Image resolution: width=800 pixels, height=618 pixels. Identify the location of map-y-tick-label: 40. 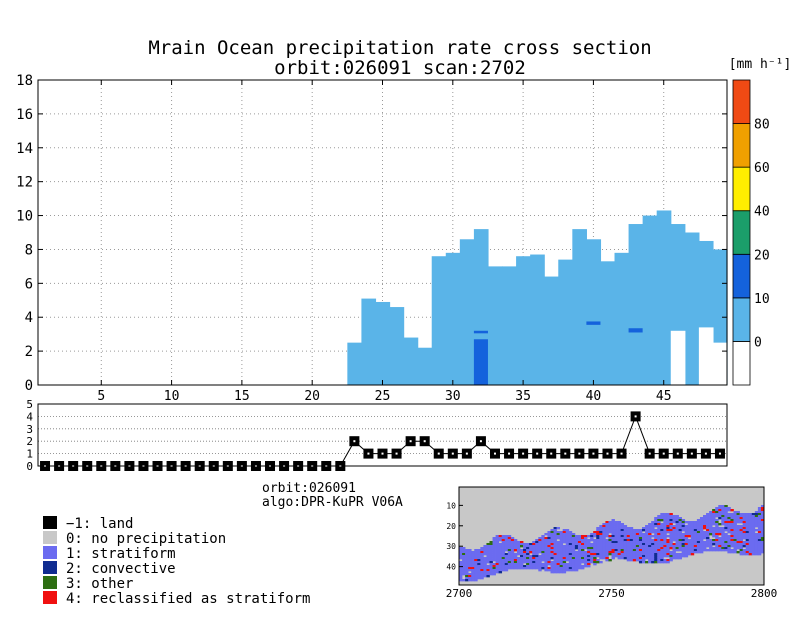
(451, 567).